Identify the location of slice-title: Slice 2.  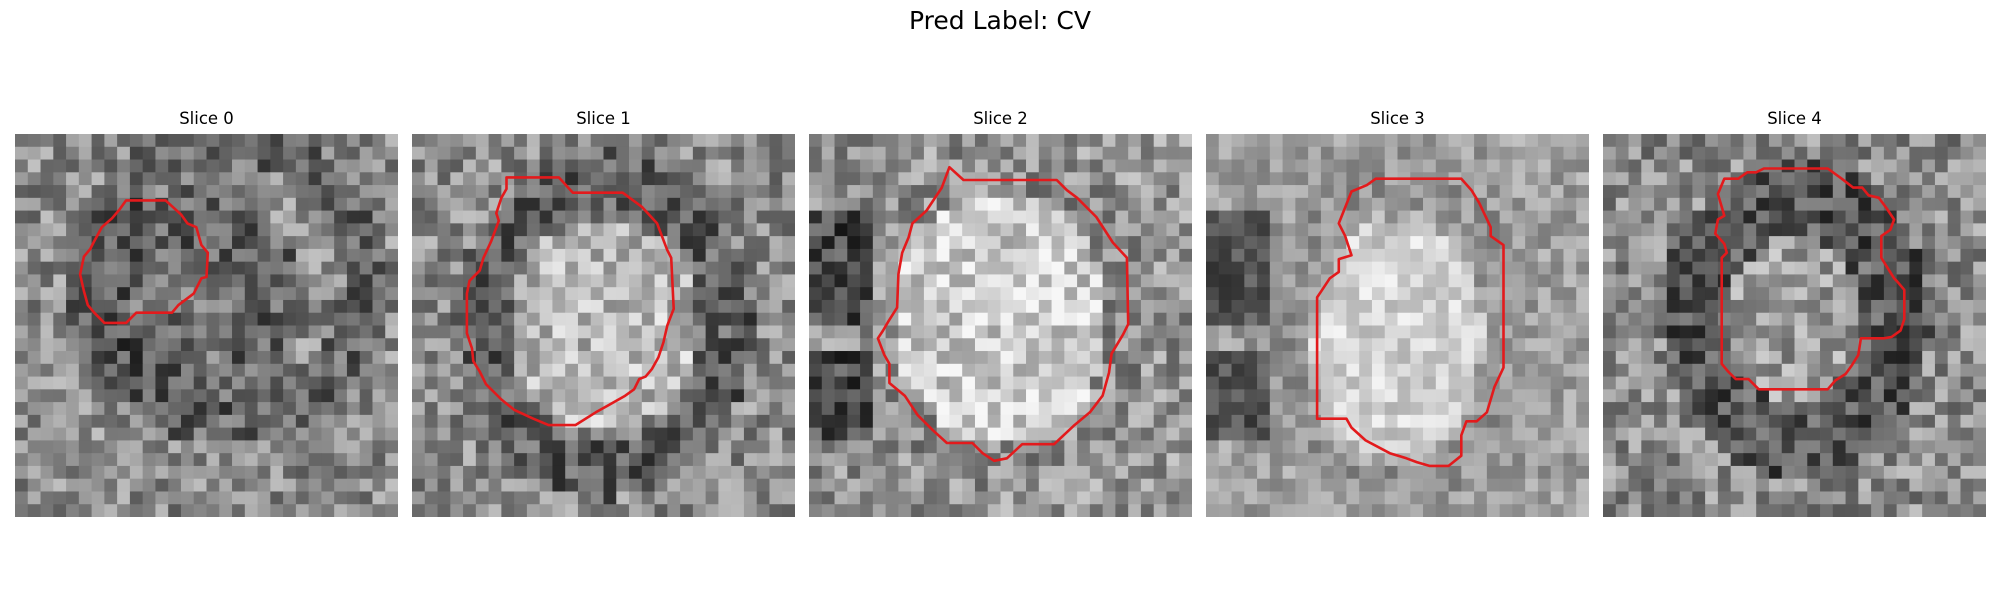
(1000, 118).